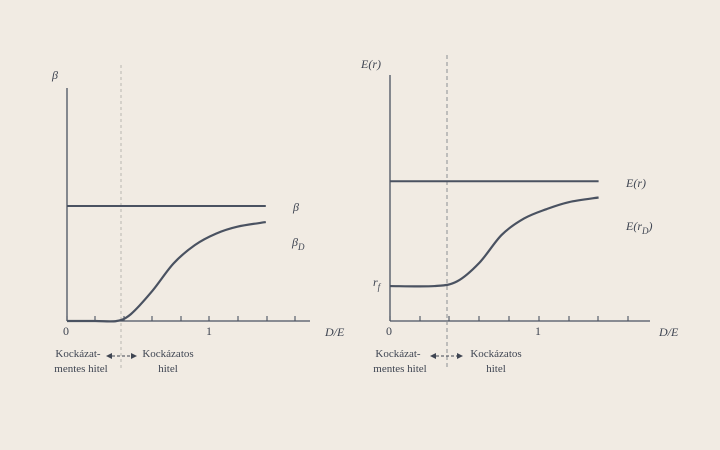 The height and width of the screenshot is (450, 720). What do you see at coordinates (639, 227) in the screenshot?
I see `right-series-label-ErD: E(rD)` at bounding box center [639, 227].